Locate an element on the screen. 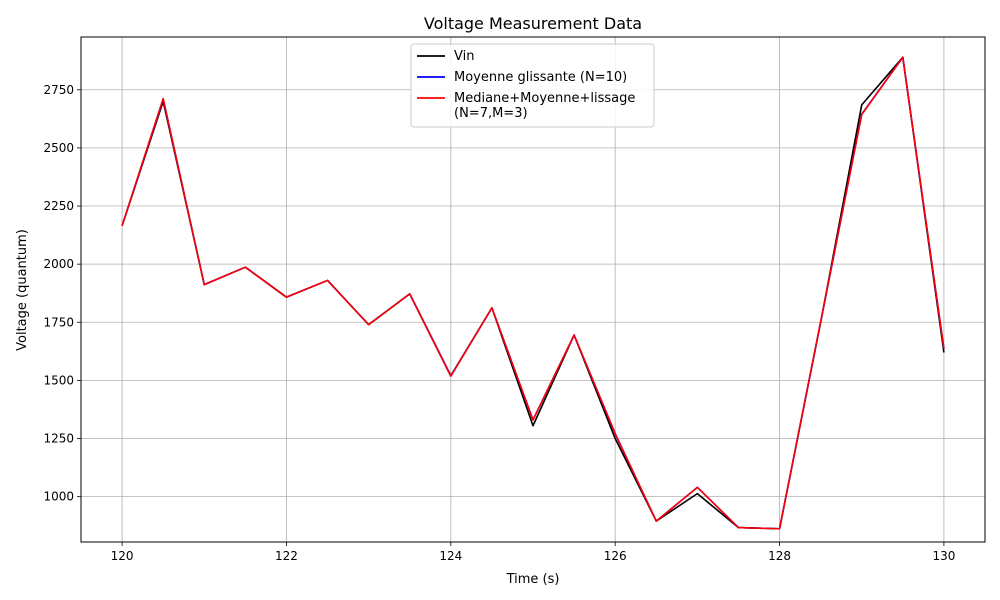 The width and height of the screenshot is (1000, 600). legend-label: Vin is located at coordinates (464, 56).